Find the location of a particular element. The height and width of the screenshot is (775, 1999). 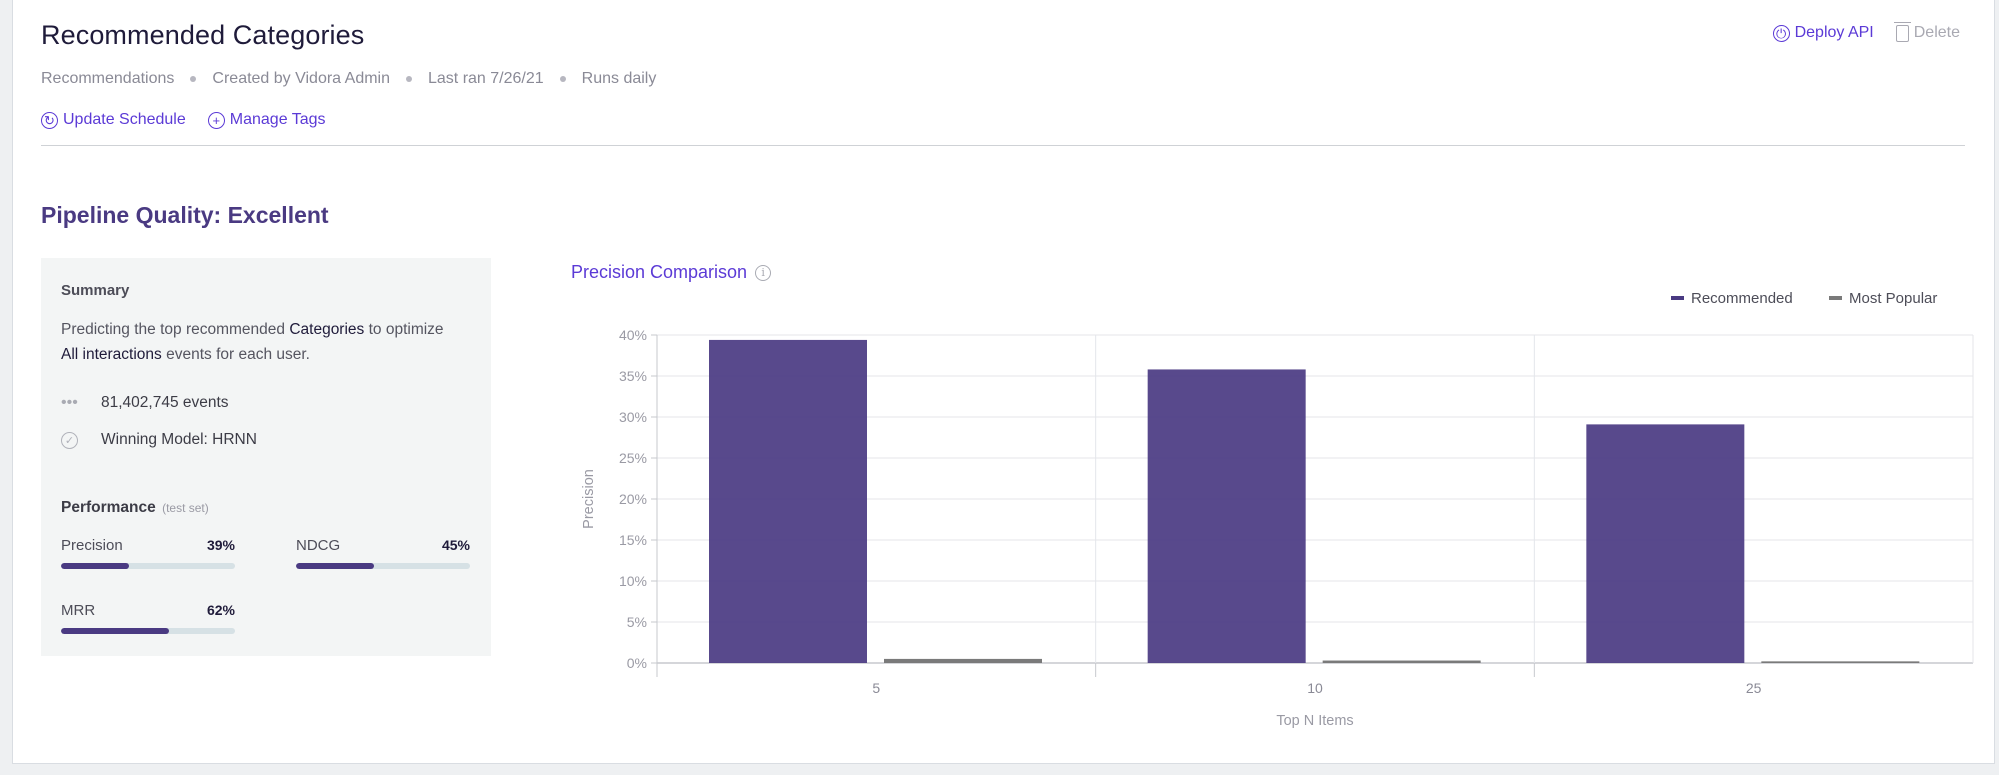

metric-precision: Precision 39% is located at coordinates (148, 553).